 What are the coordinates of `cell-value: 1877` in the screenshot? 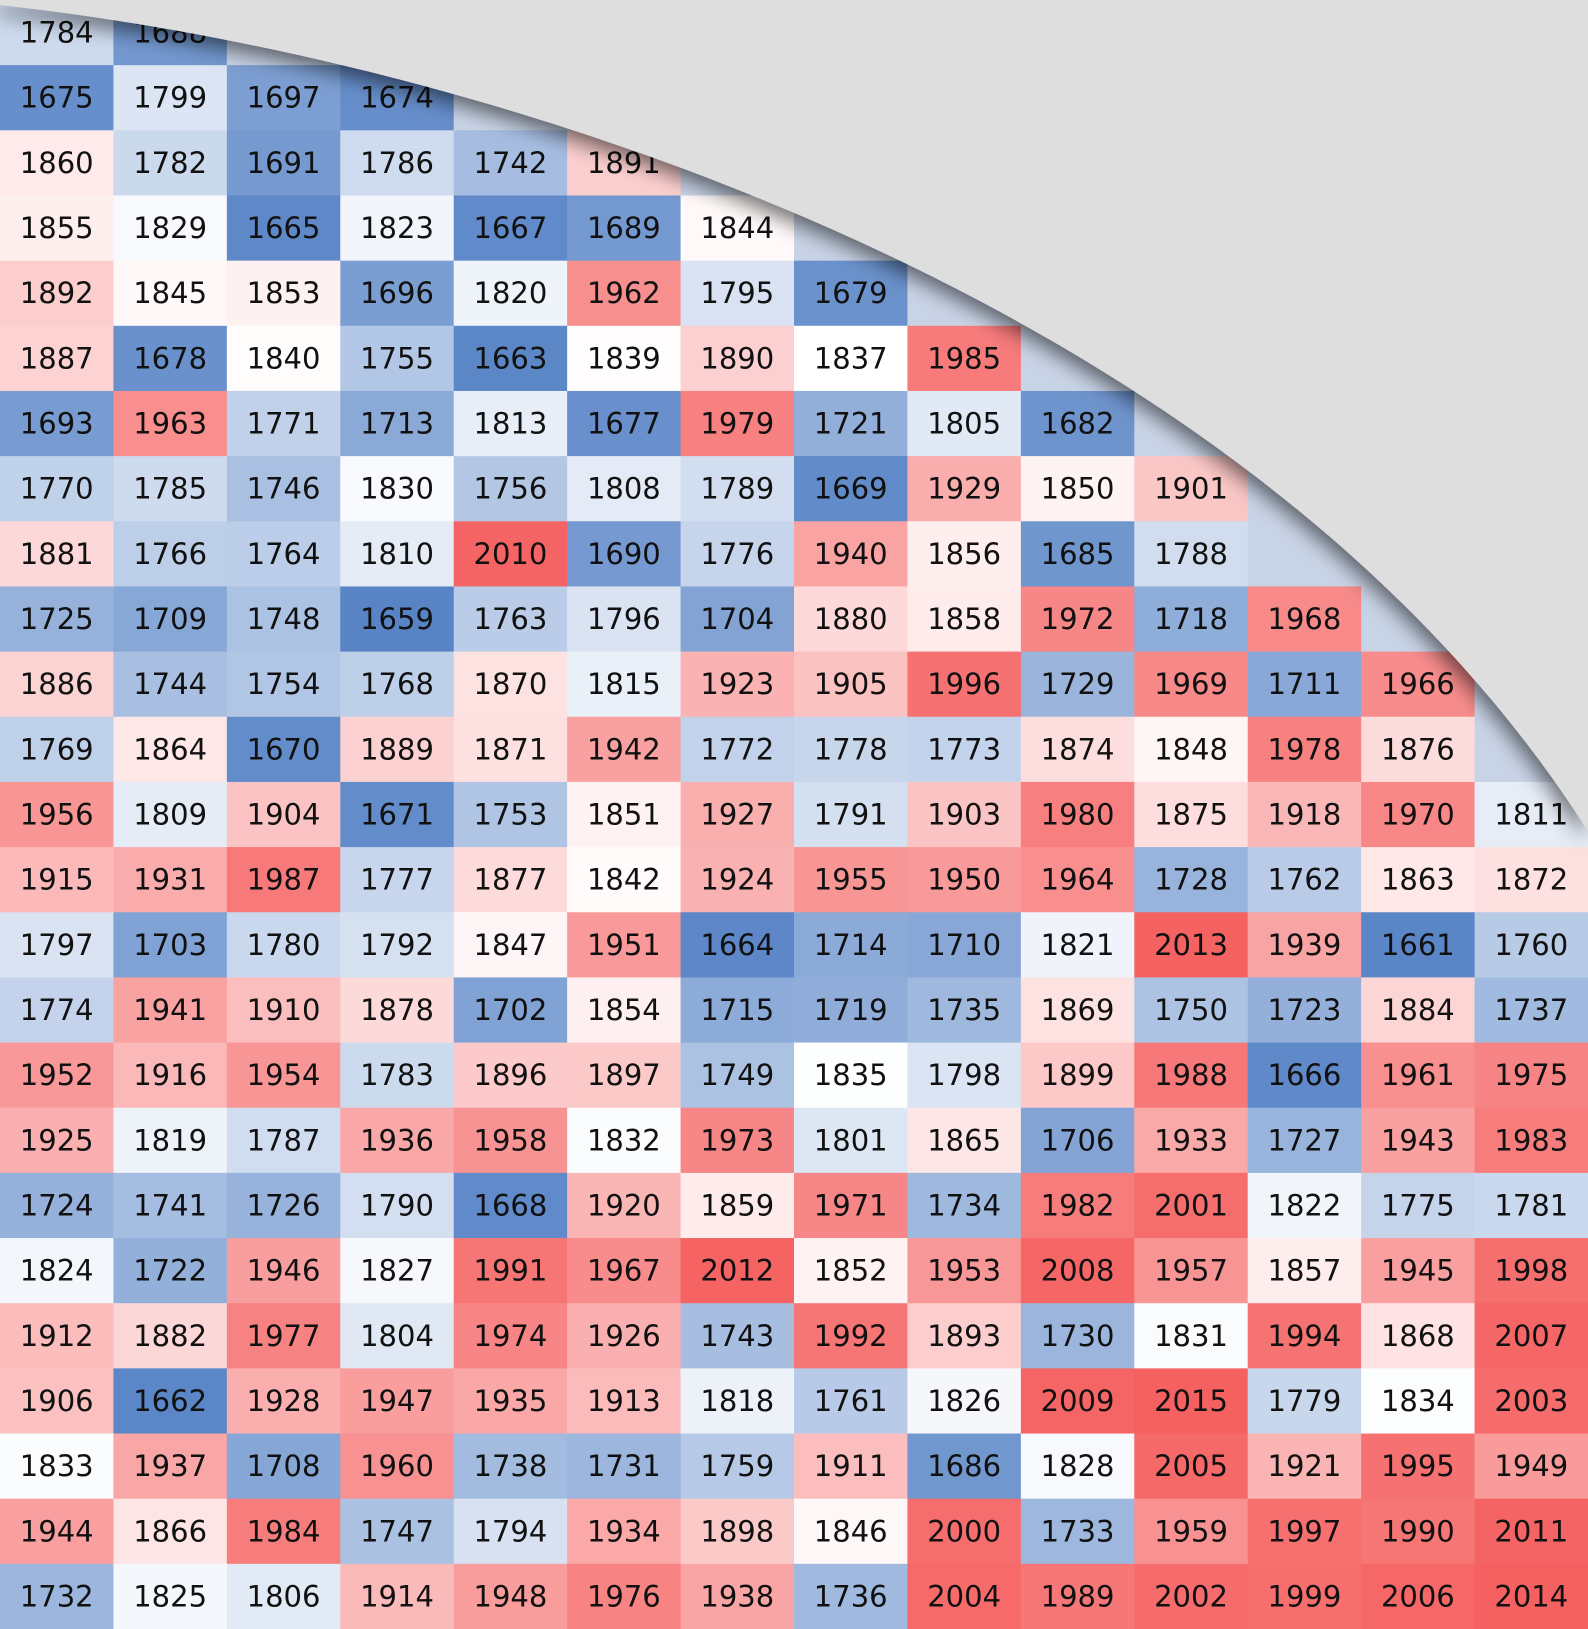 It's located at (511, 880).